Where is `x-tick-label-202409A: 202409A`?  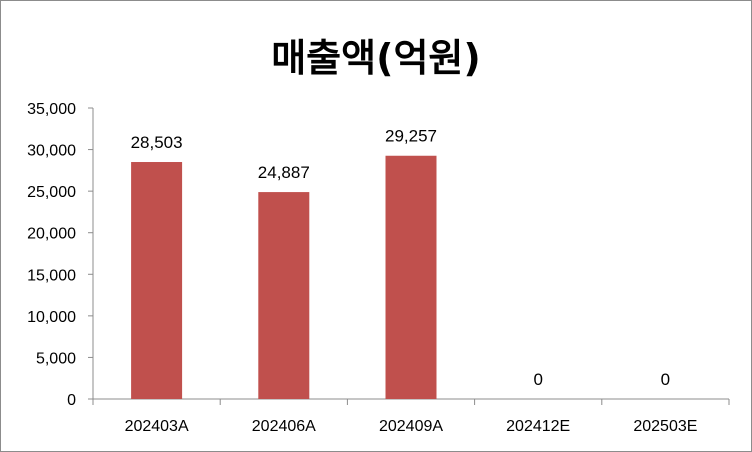 x-tick-label-202409A: 202409A is located at coordinates (411, 426).